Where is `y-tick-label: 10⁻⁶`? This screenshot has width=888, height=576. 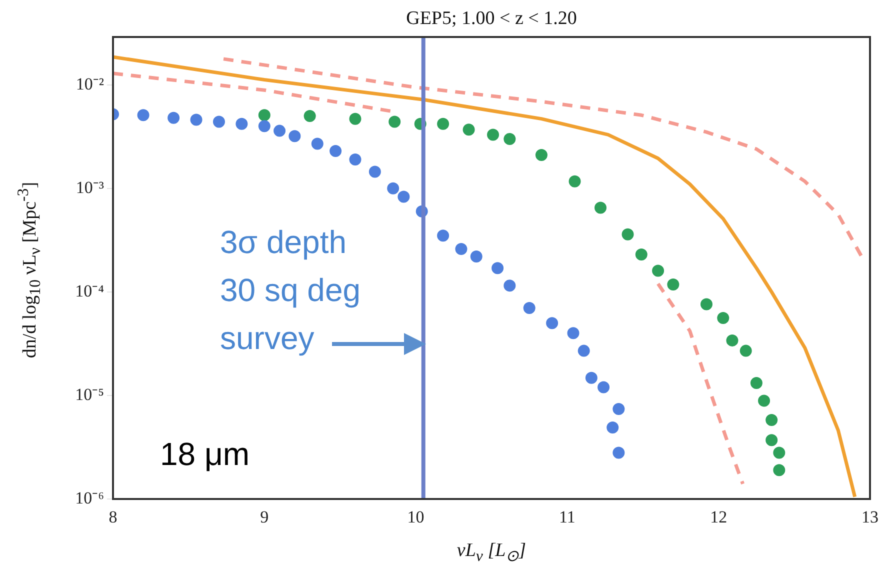
y-tick-label: 10⁻⁶ is located at coordinates (89, 498).